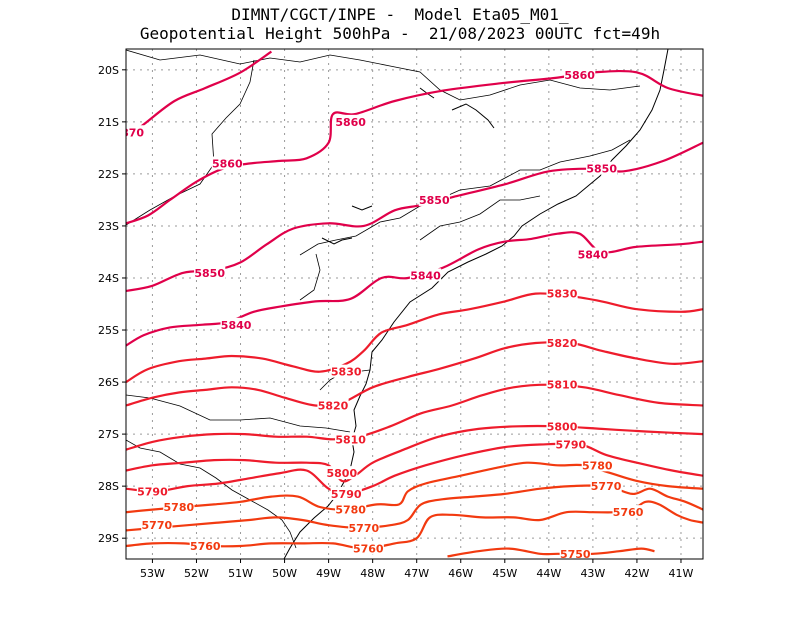 The width and height of the screenshot is (800, 618). I want to click on lat-label: 20S, so click(108, 70).